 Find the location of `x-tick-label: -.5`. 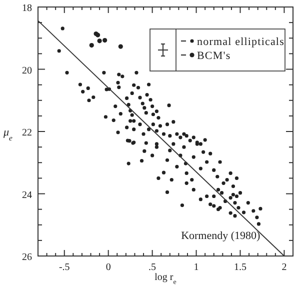

x-tick-label: -.5 is located at coordinates (64, 267).